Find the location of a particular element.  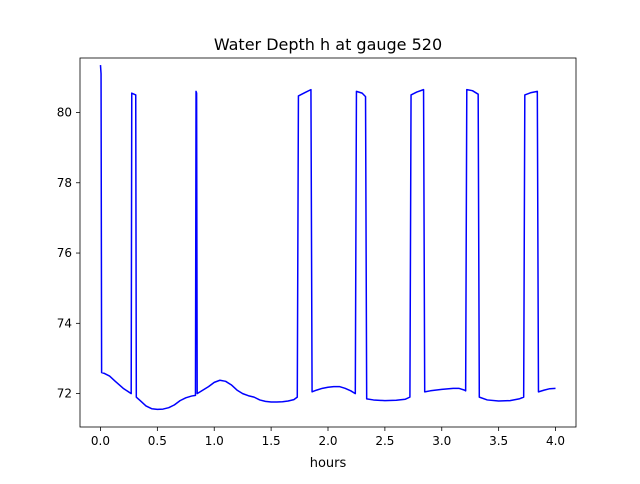

y-axis-ticks: 72 74 76 78 80 is located at coordinates (68, 253).